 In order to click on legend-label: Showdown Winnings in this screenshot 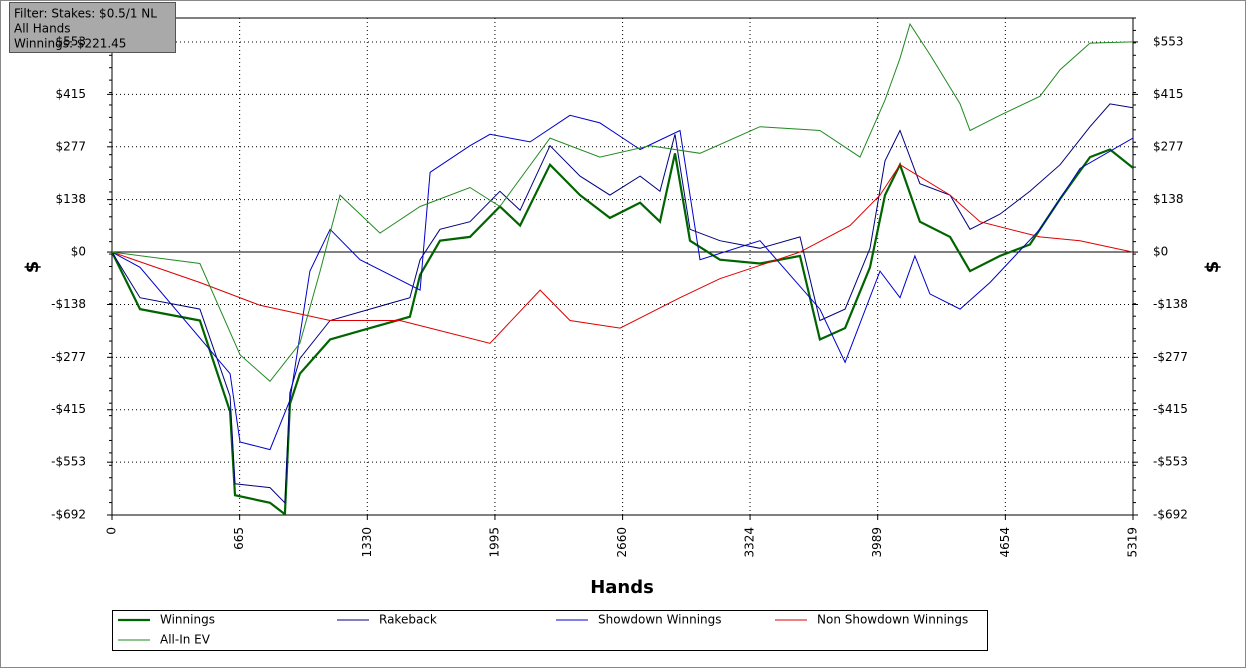, I will do `click(660, 620)`.